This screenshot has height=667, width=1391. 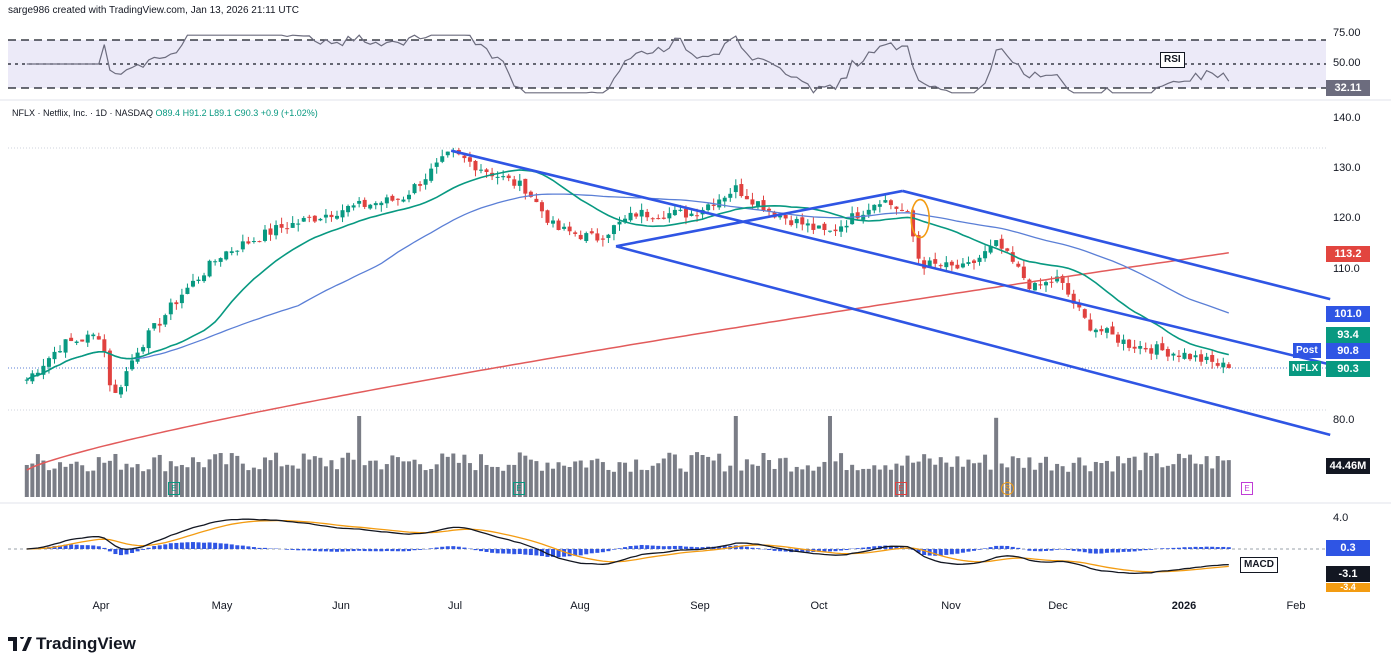 I want to click on rsi-label: RSI, so click(x=1172, y=60).